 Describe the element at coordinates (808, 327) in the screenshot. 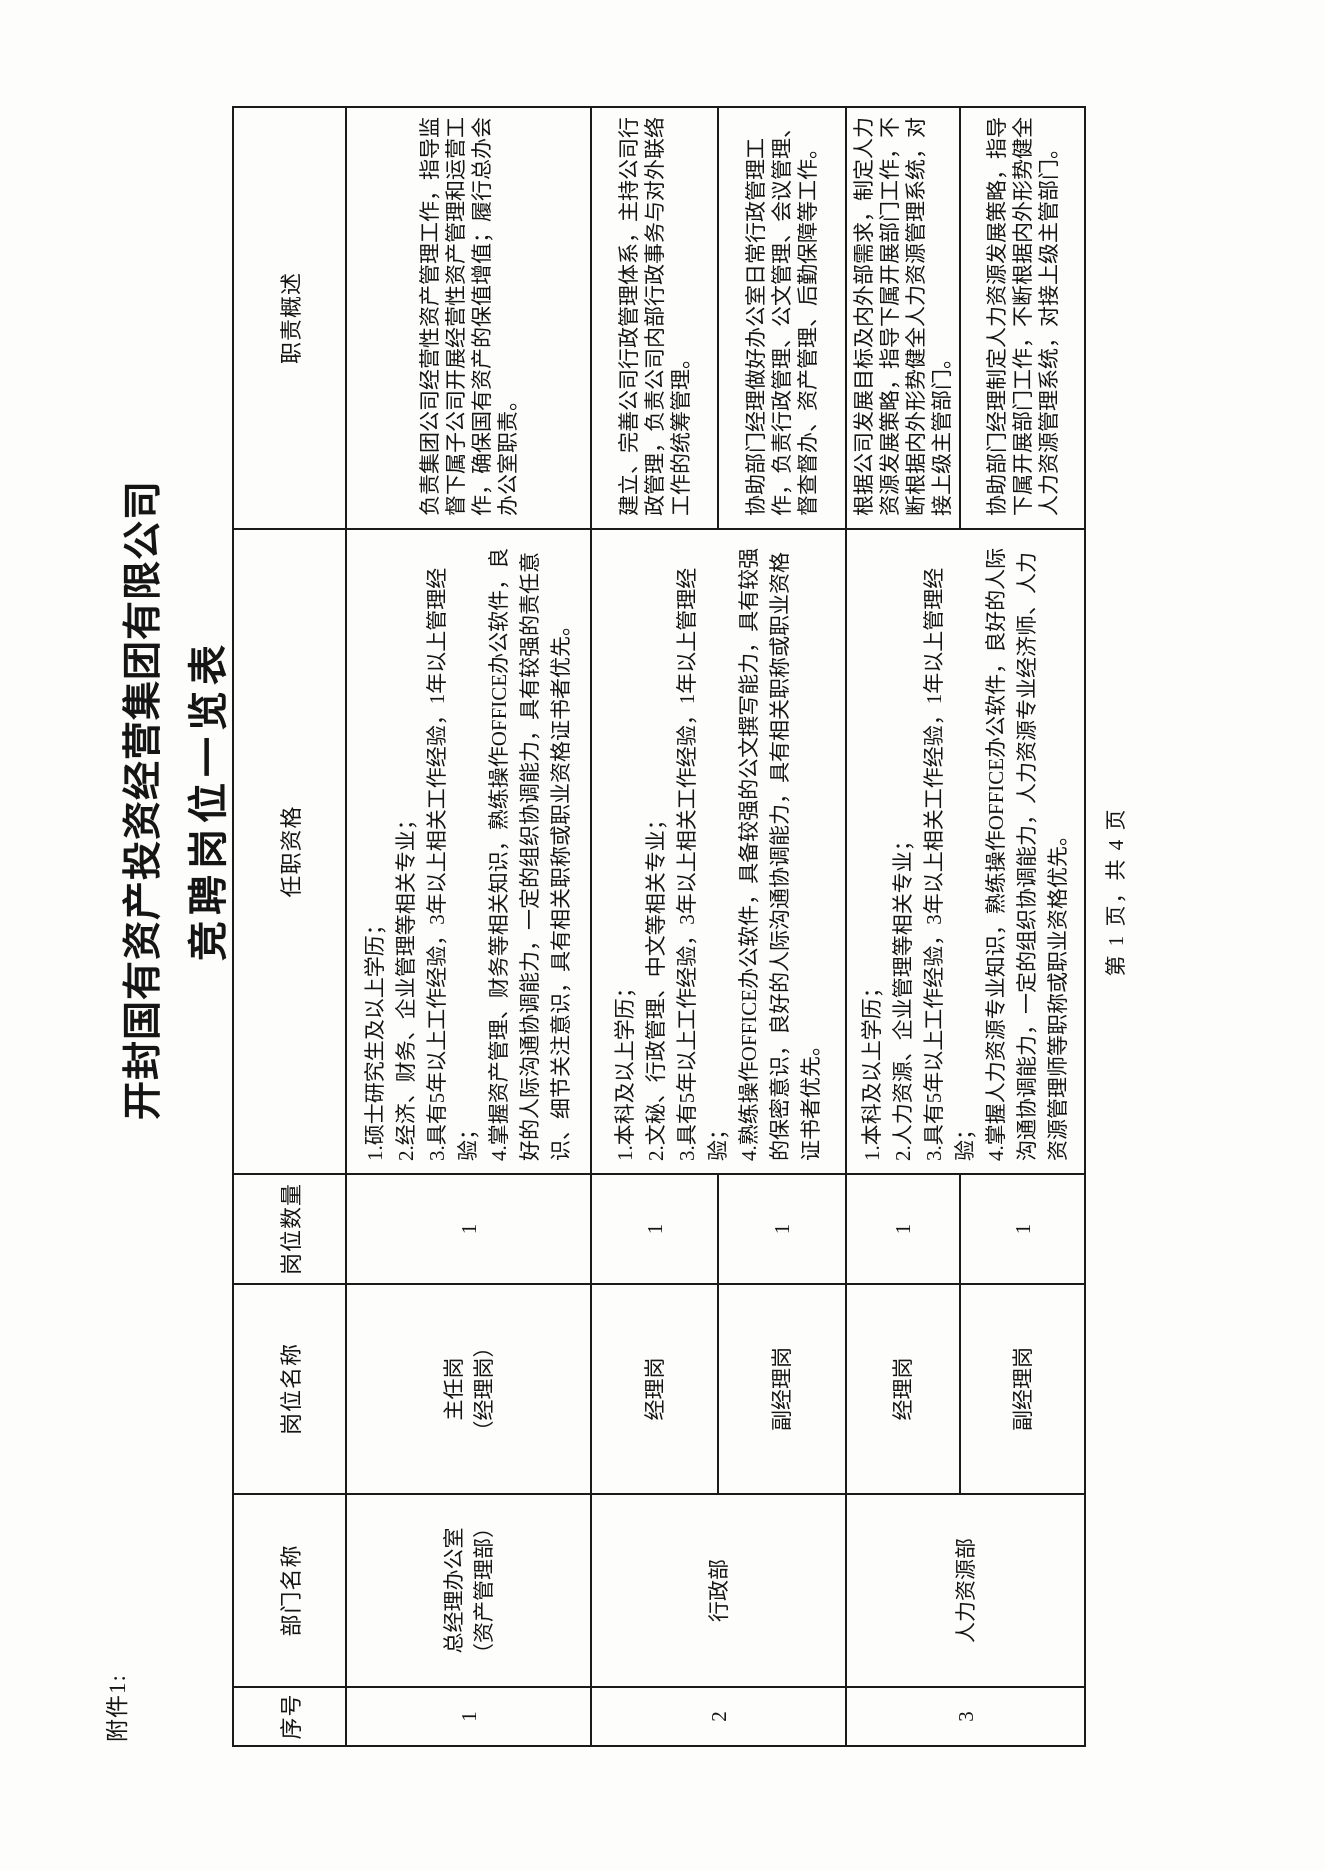

I see `text-line: 督查督办、资产管理、后勤保障等工作。` at that location.